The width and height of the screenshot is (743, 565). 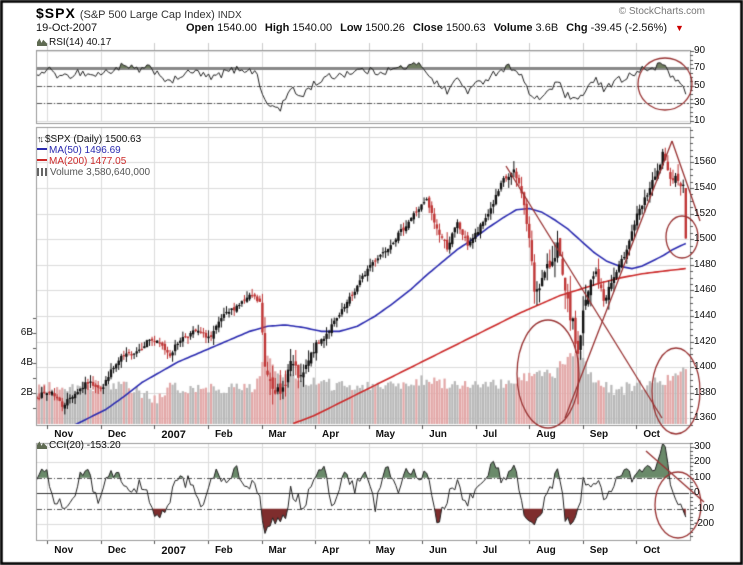 I want to click on exchange-label: INDX, so click(x=229, y=15).